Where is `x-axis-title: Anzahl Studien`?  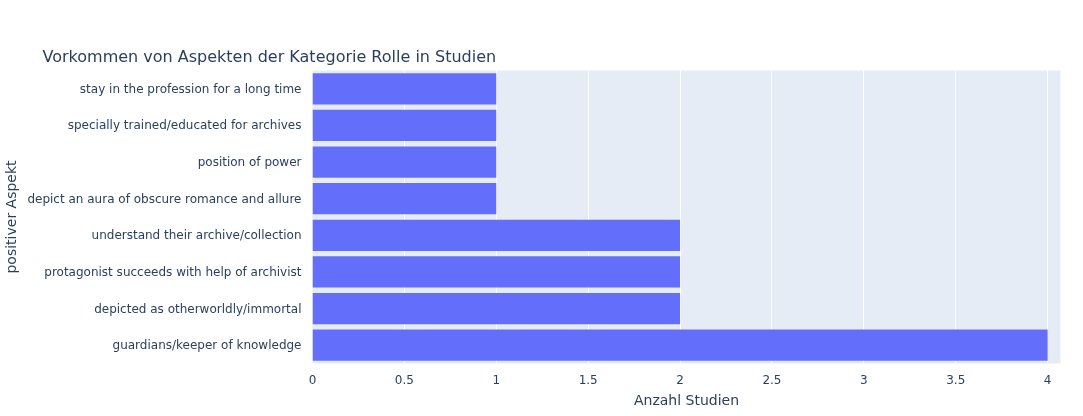
x-axis-title: Anzahl Studien is located at coordinates (686, 399).